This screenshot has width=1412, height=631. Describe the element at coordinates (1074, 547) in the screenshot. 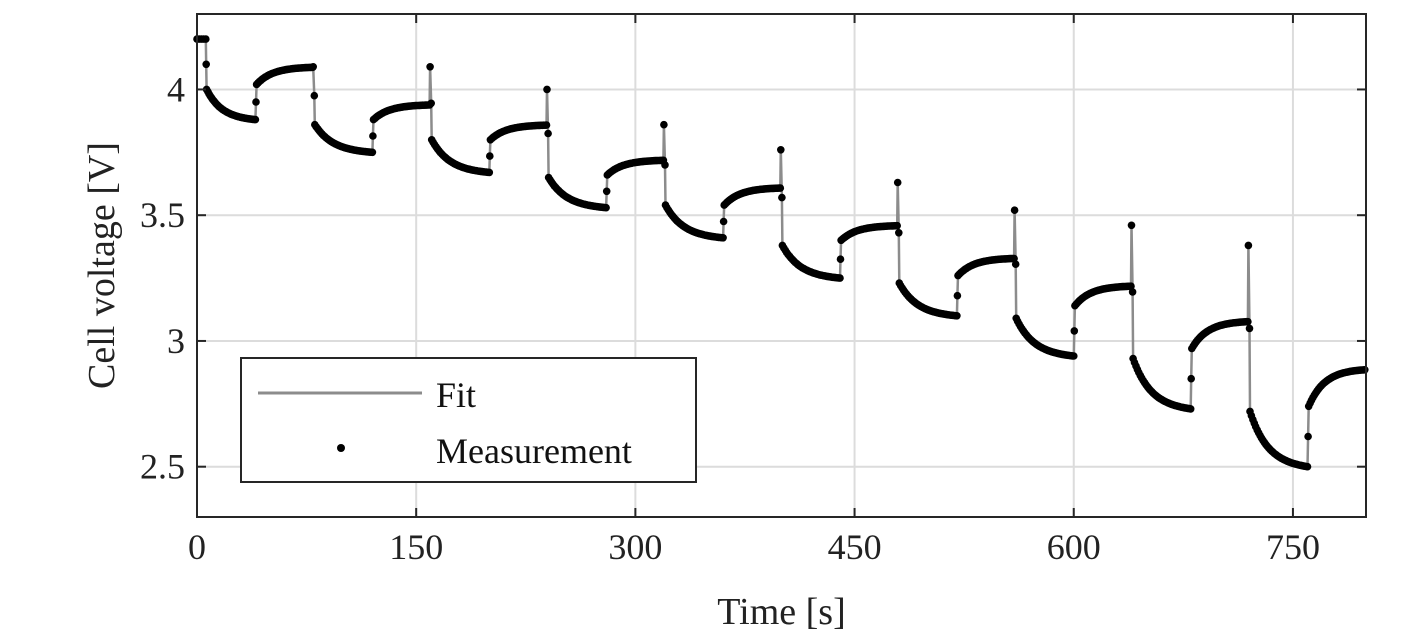

I see `x-tick-label: 600` at that location.